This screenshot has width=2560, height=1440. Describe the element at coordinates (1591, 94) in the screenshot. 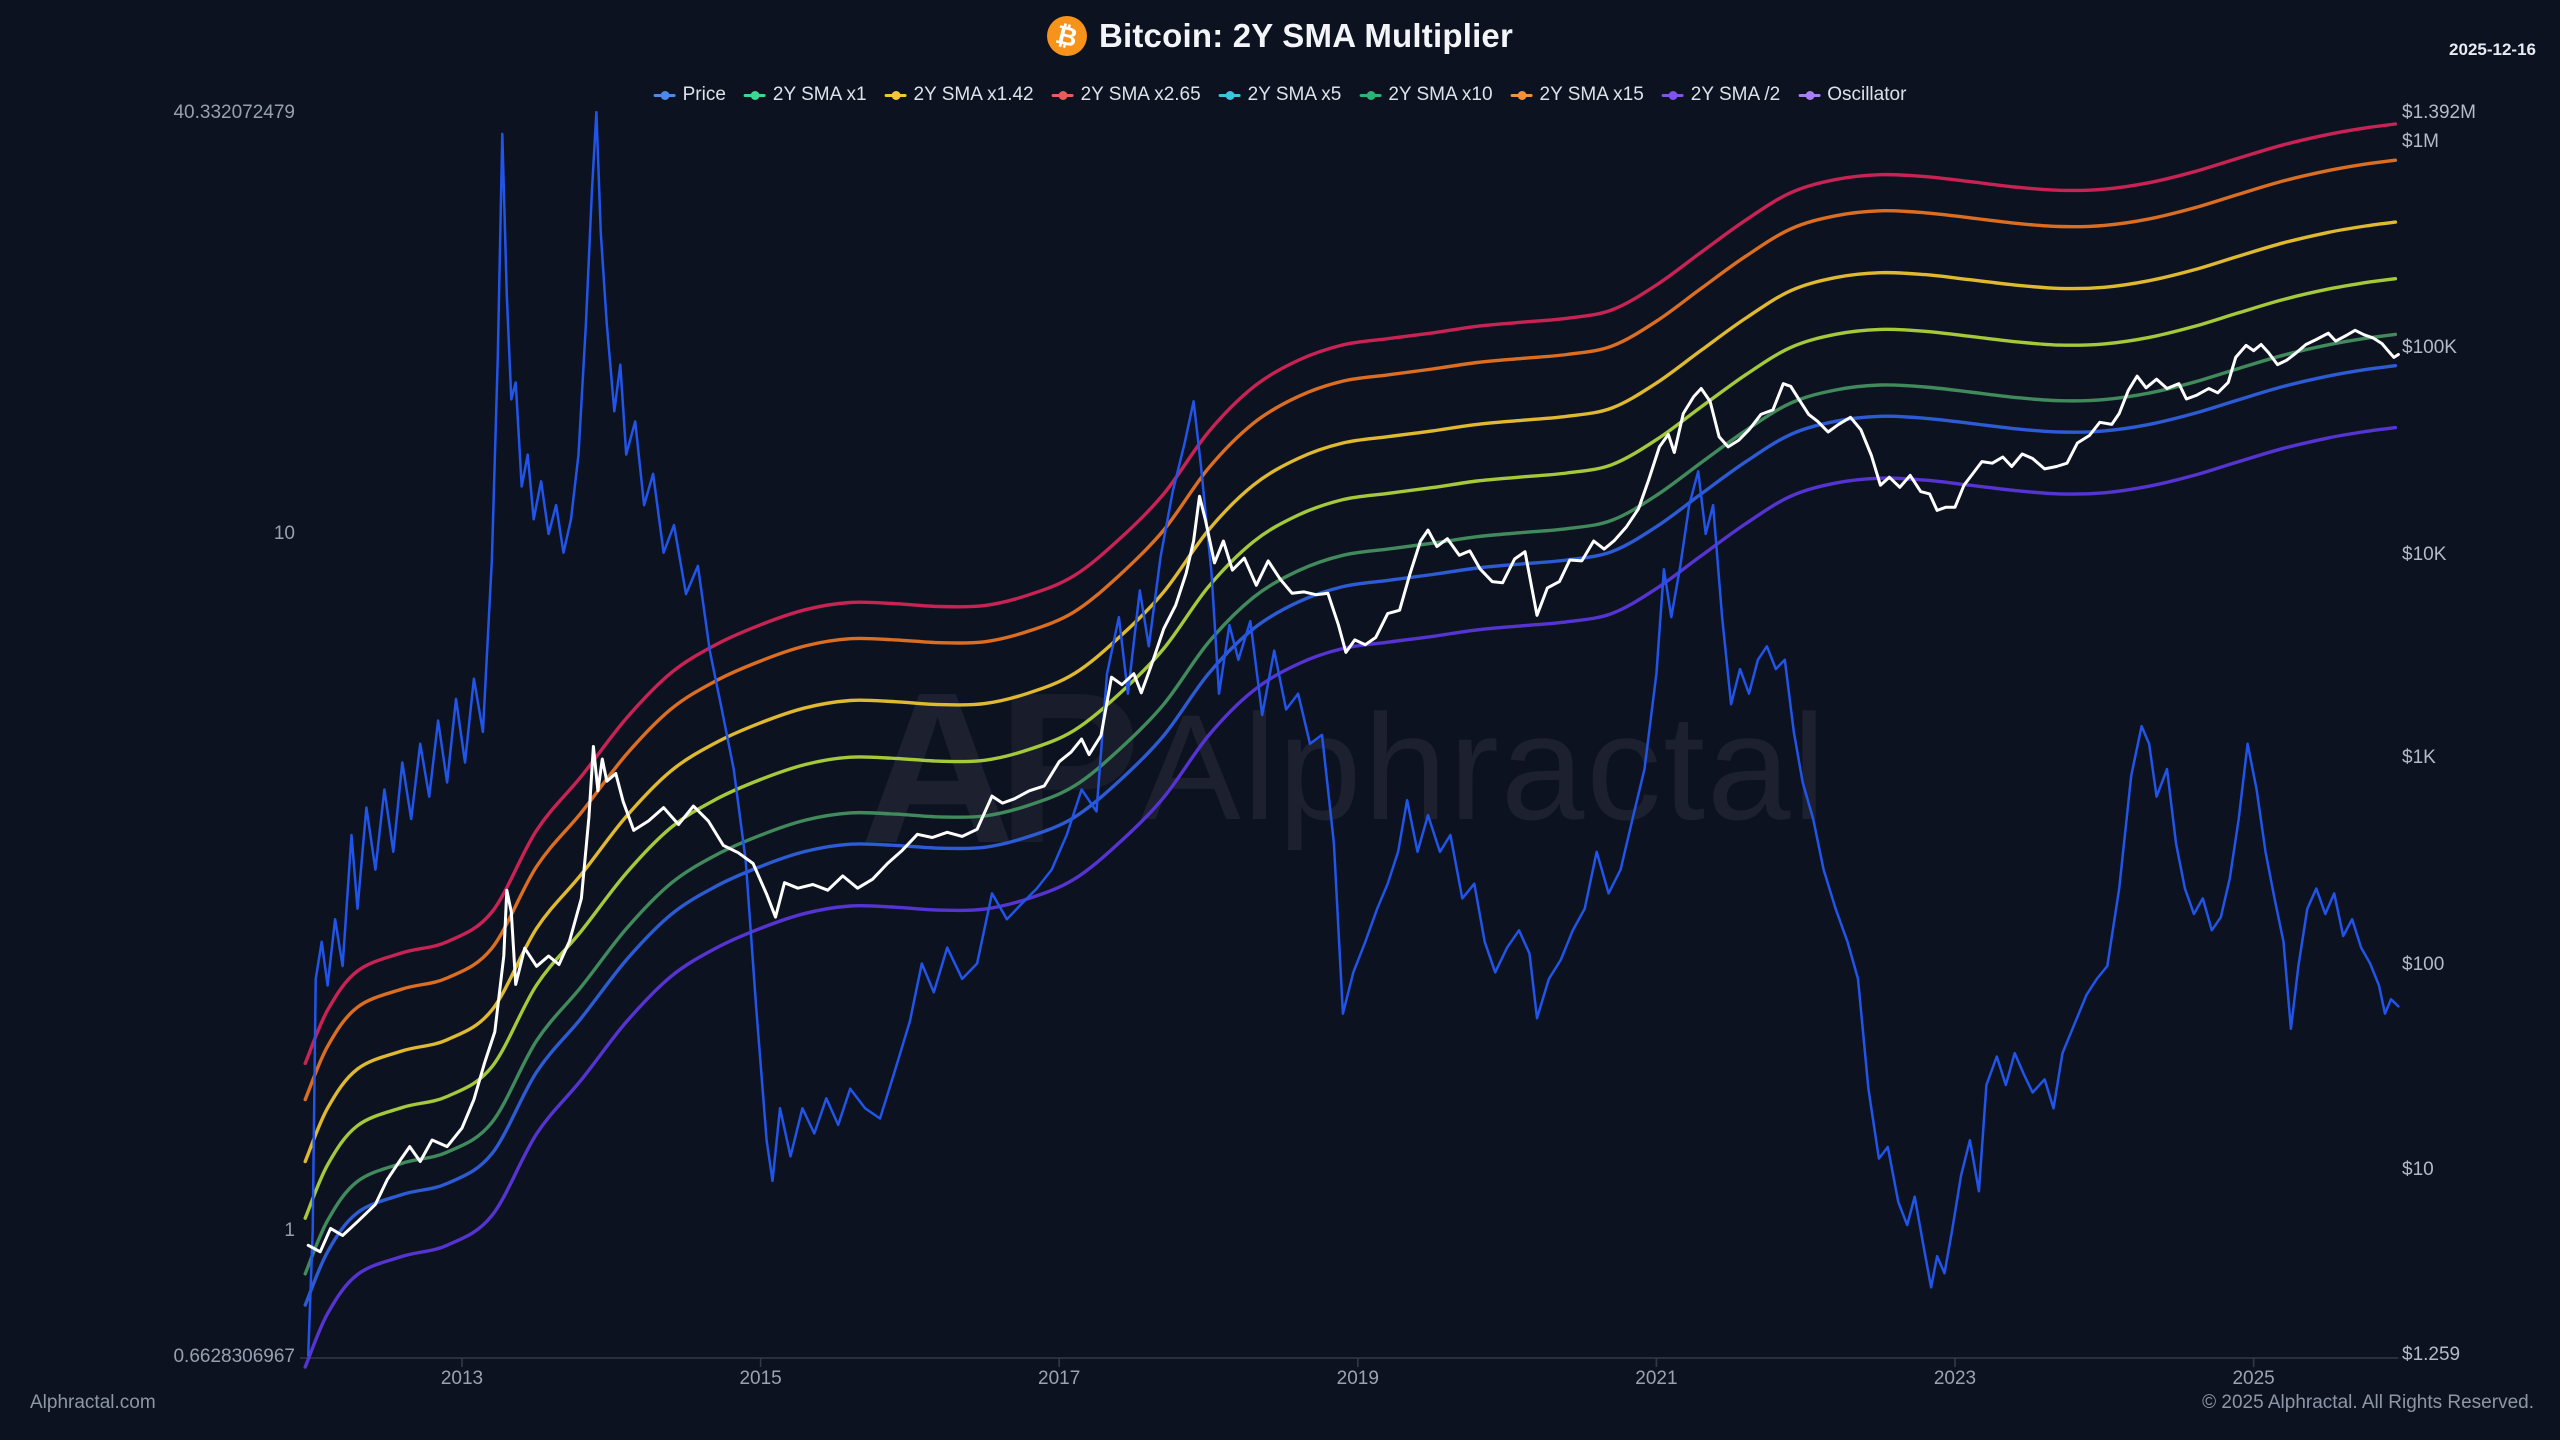

I see `legend-label: 2Y SMA x15` at that location.